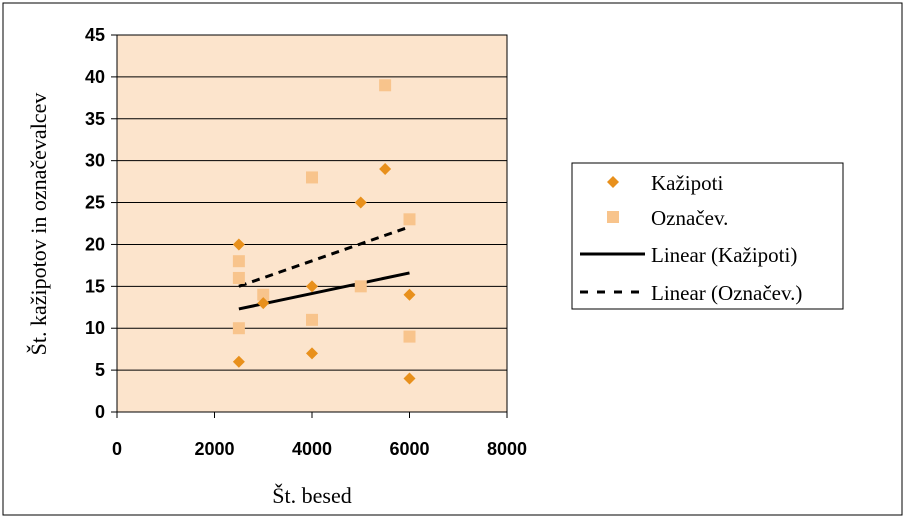  What do you see at coordinates (311, 495) in the screenshot?
I see `x-axis-title: Št. besed` at bounding box center [311, 495].